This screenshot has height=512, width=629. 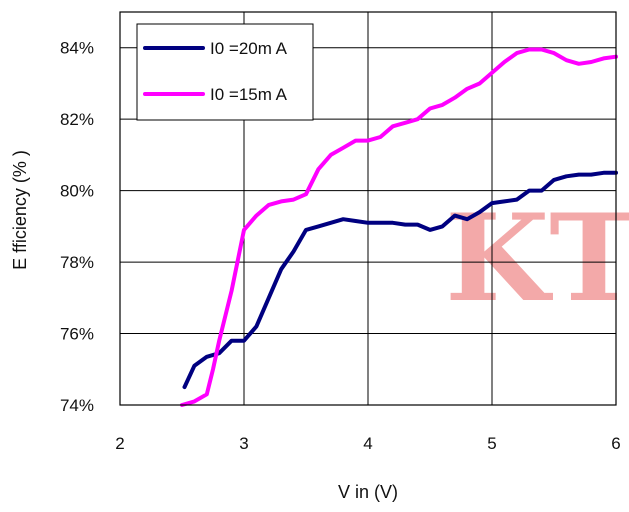 What do you see at coordinates (119, 443) in the screenshot?
I see `x-tick-label: 2` at bounding box center [119, 443].